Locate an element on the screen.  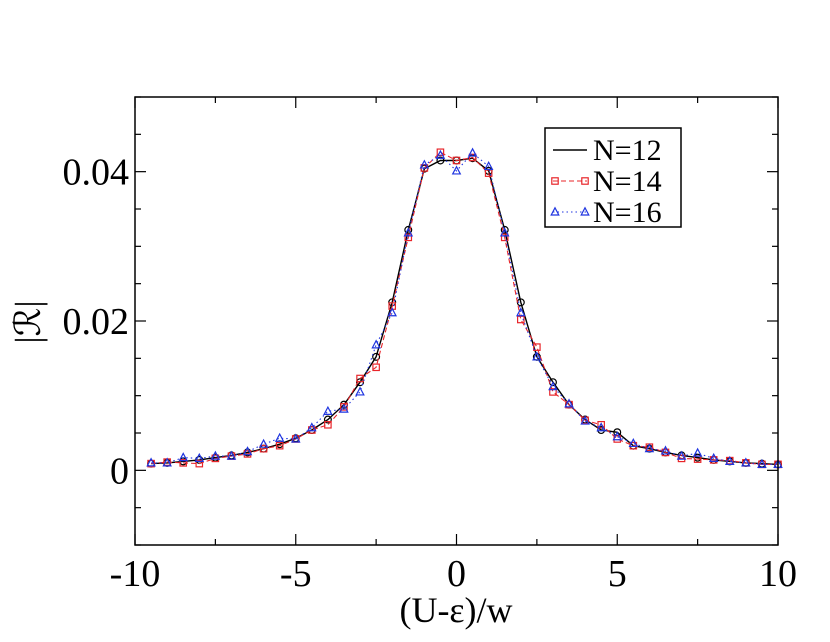
legend: N=12N=14N=16 is located at coordinates (613, 178).